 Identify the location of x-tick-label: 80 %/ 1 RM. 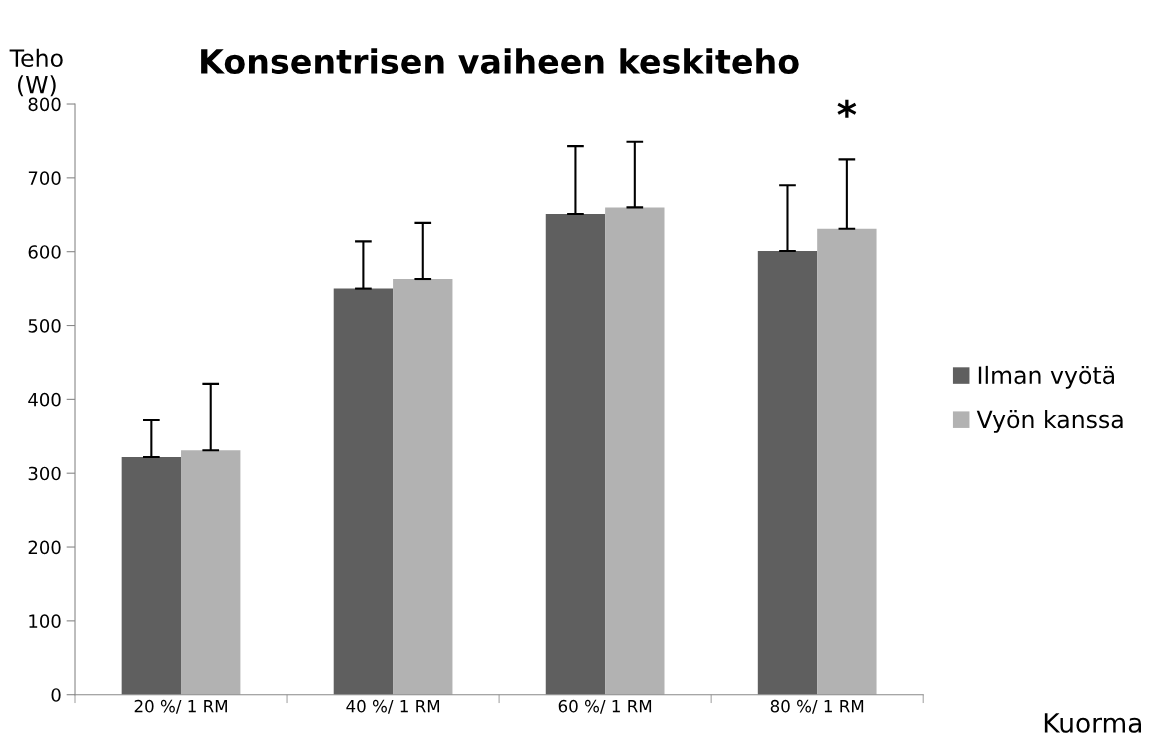
(817, 706).